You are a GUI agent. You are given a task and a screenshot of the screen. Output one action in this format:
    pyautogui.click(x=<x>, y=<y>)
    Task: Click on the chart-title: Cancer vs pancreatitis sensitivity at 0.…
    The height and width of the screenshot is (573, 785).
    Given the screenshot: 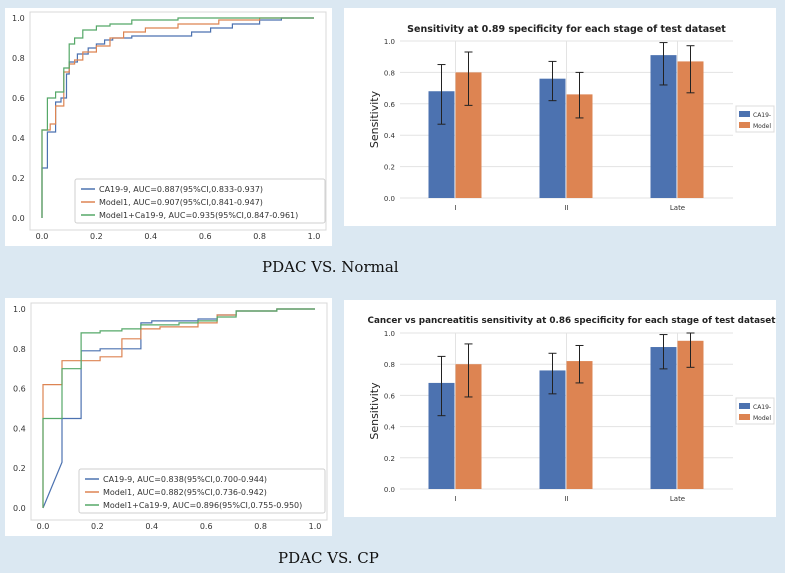 What is the action you would take?
    pyautogui.click(x=572, y=321)
    